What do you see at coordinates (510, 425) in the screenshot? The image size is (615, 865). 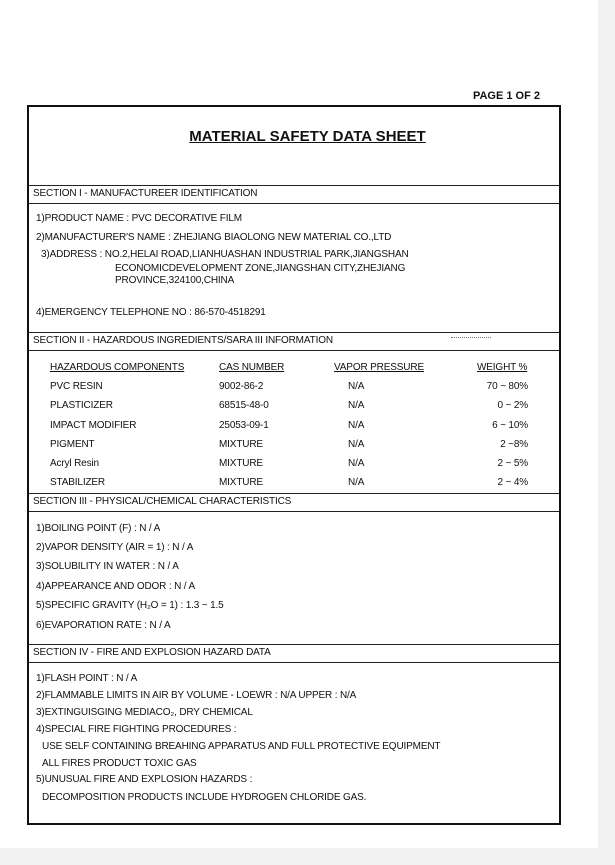 I see `table-cell: 6 ~ 10%` at bounding box center [510, 425].